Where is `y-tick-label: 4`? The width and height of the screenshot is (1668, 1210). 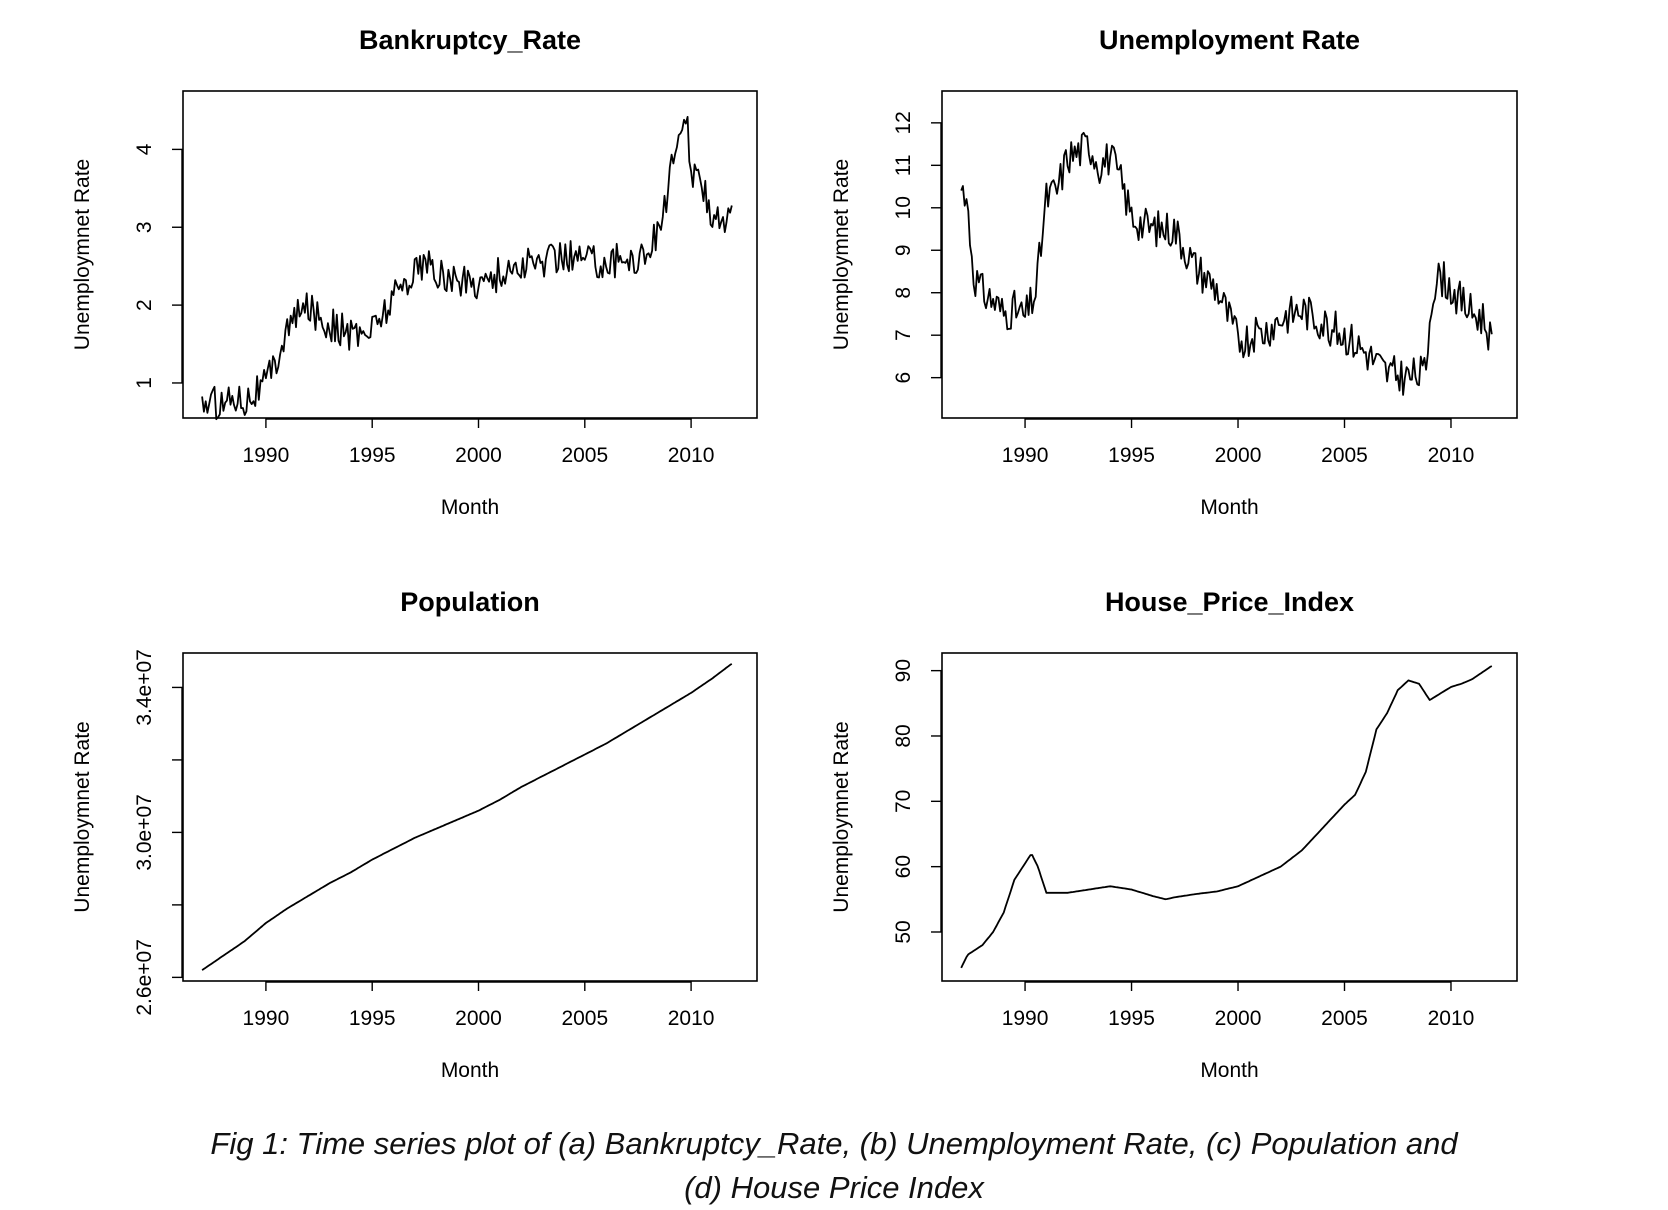
y-tick-label: 4 is located at coordinates (144, 149).